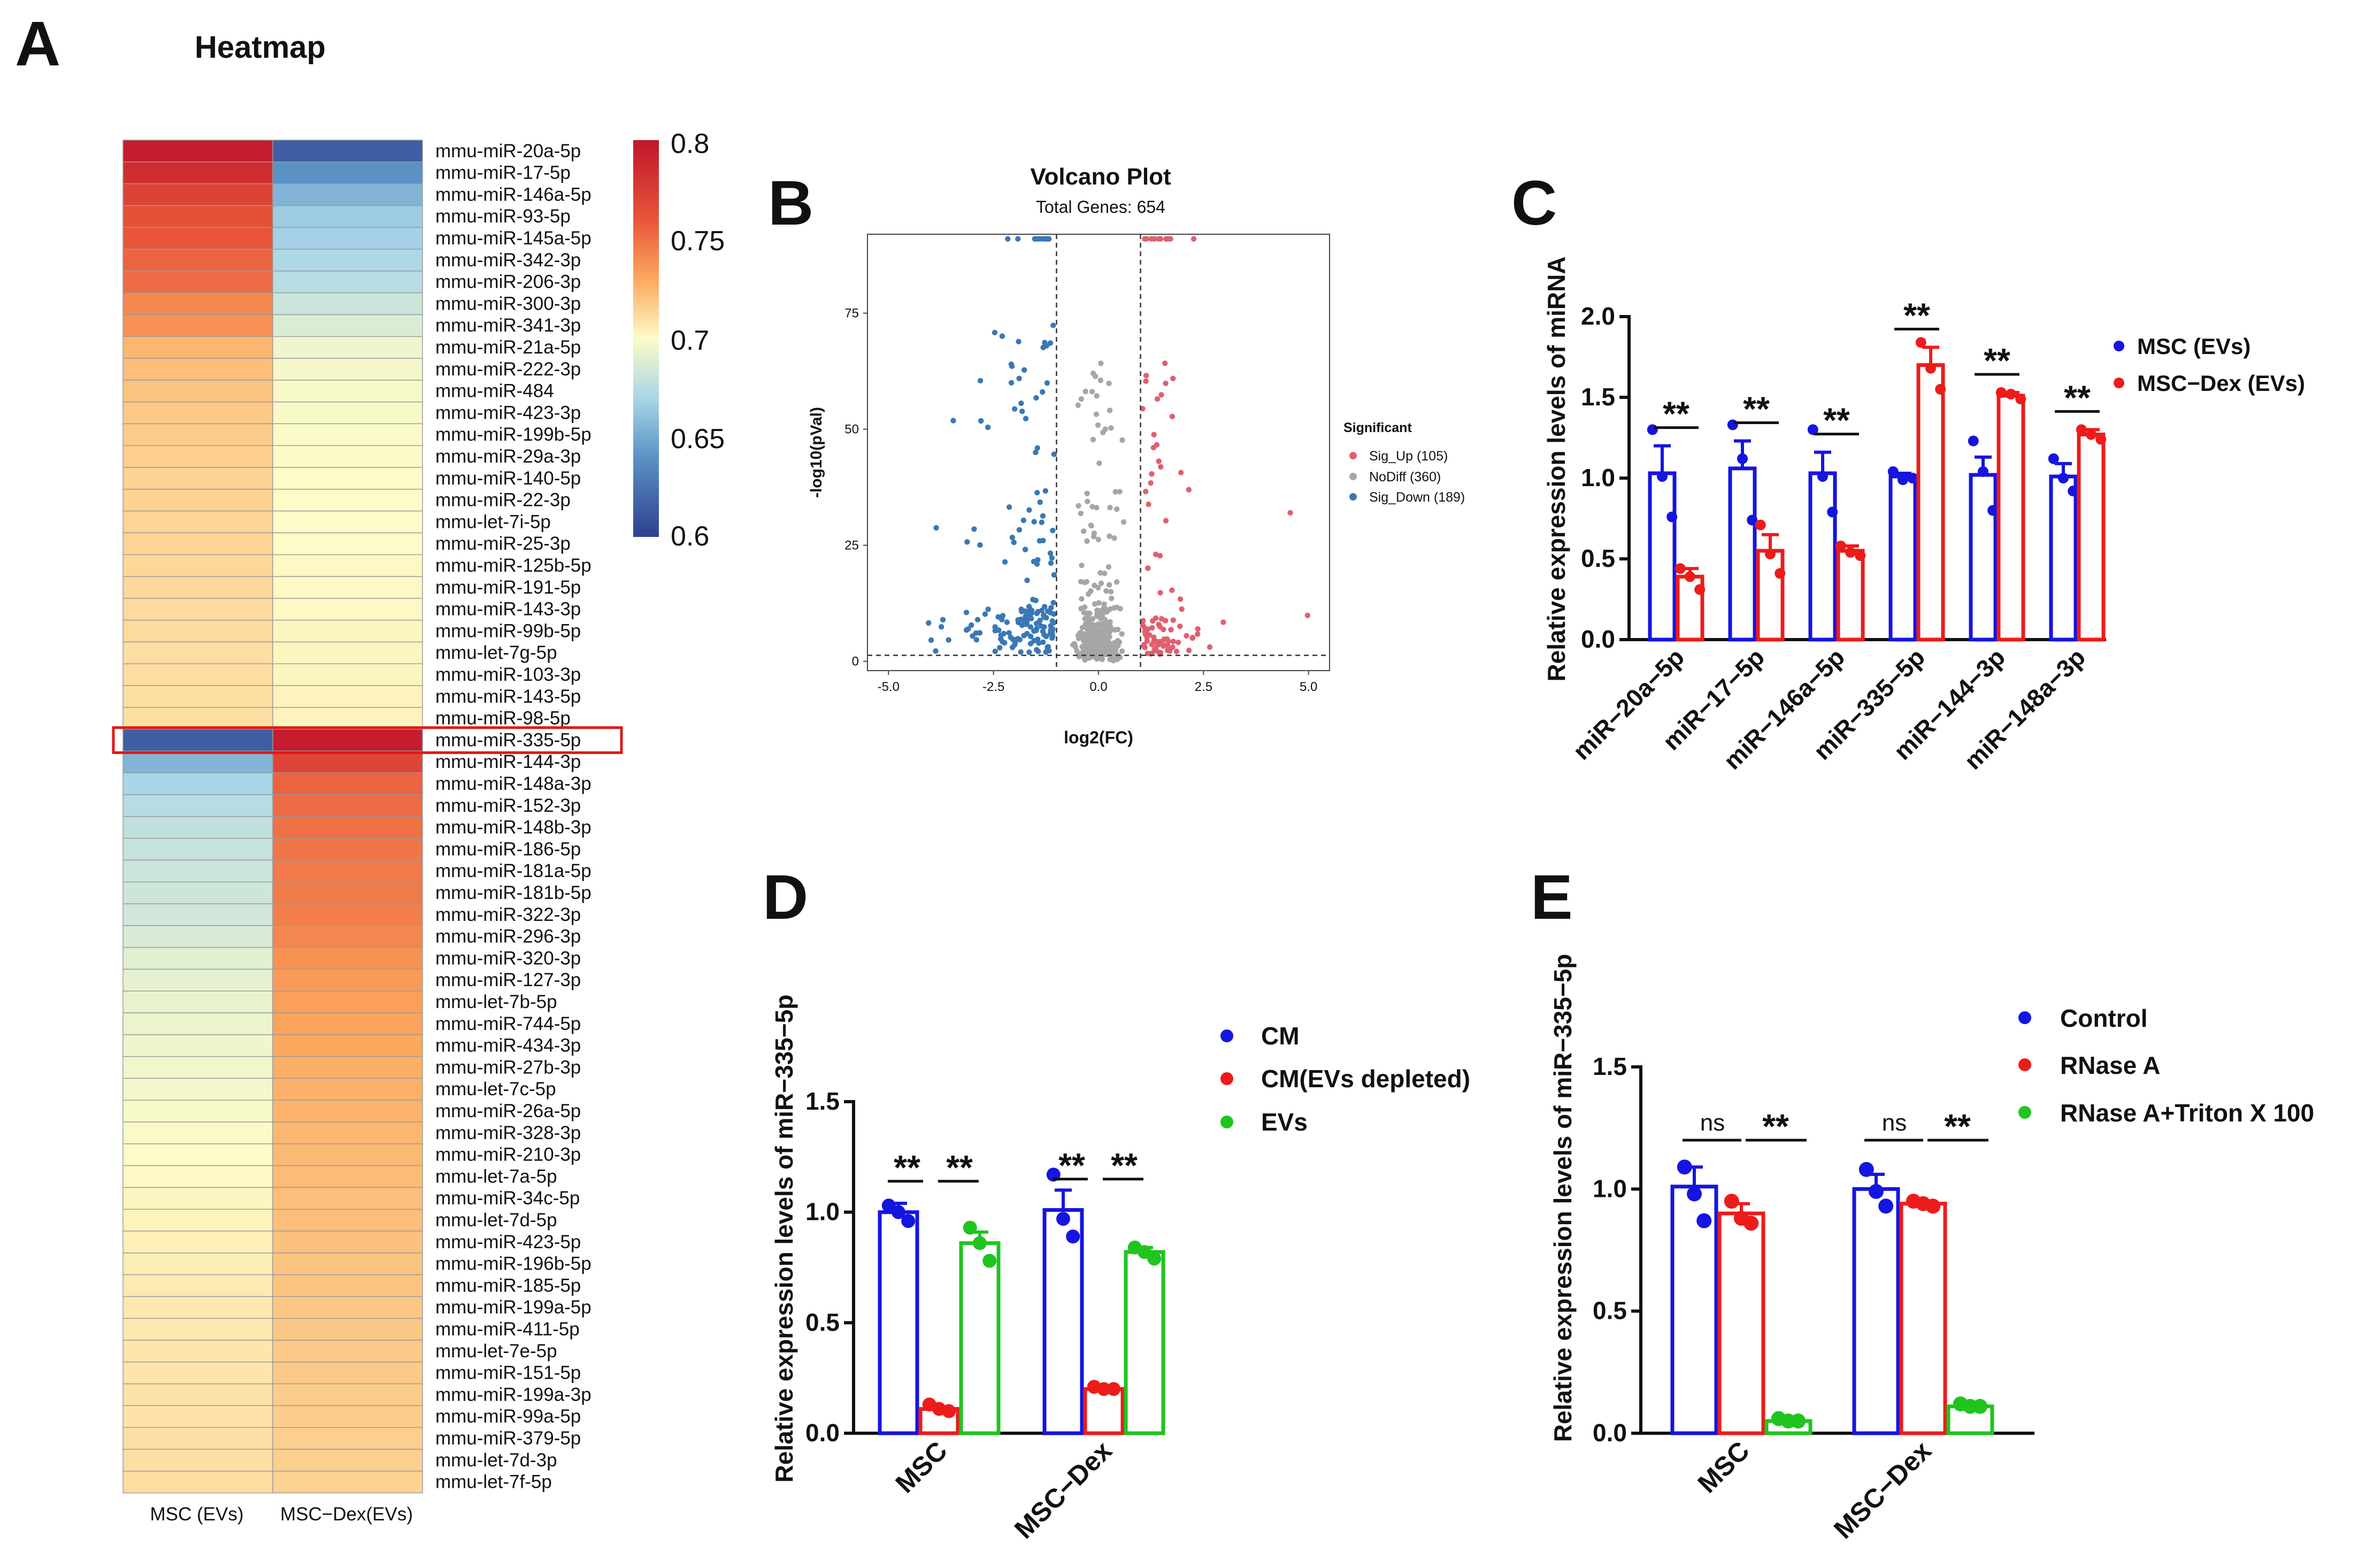 This screenshot has height=1568, width=2358. What do you see at coordinates (1308, 687) in the screenshot?
I see `volcano-x-tick-label: 5.0` at bounding box center [1308, 687].